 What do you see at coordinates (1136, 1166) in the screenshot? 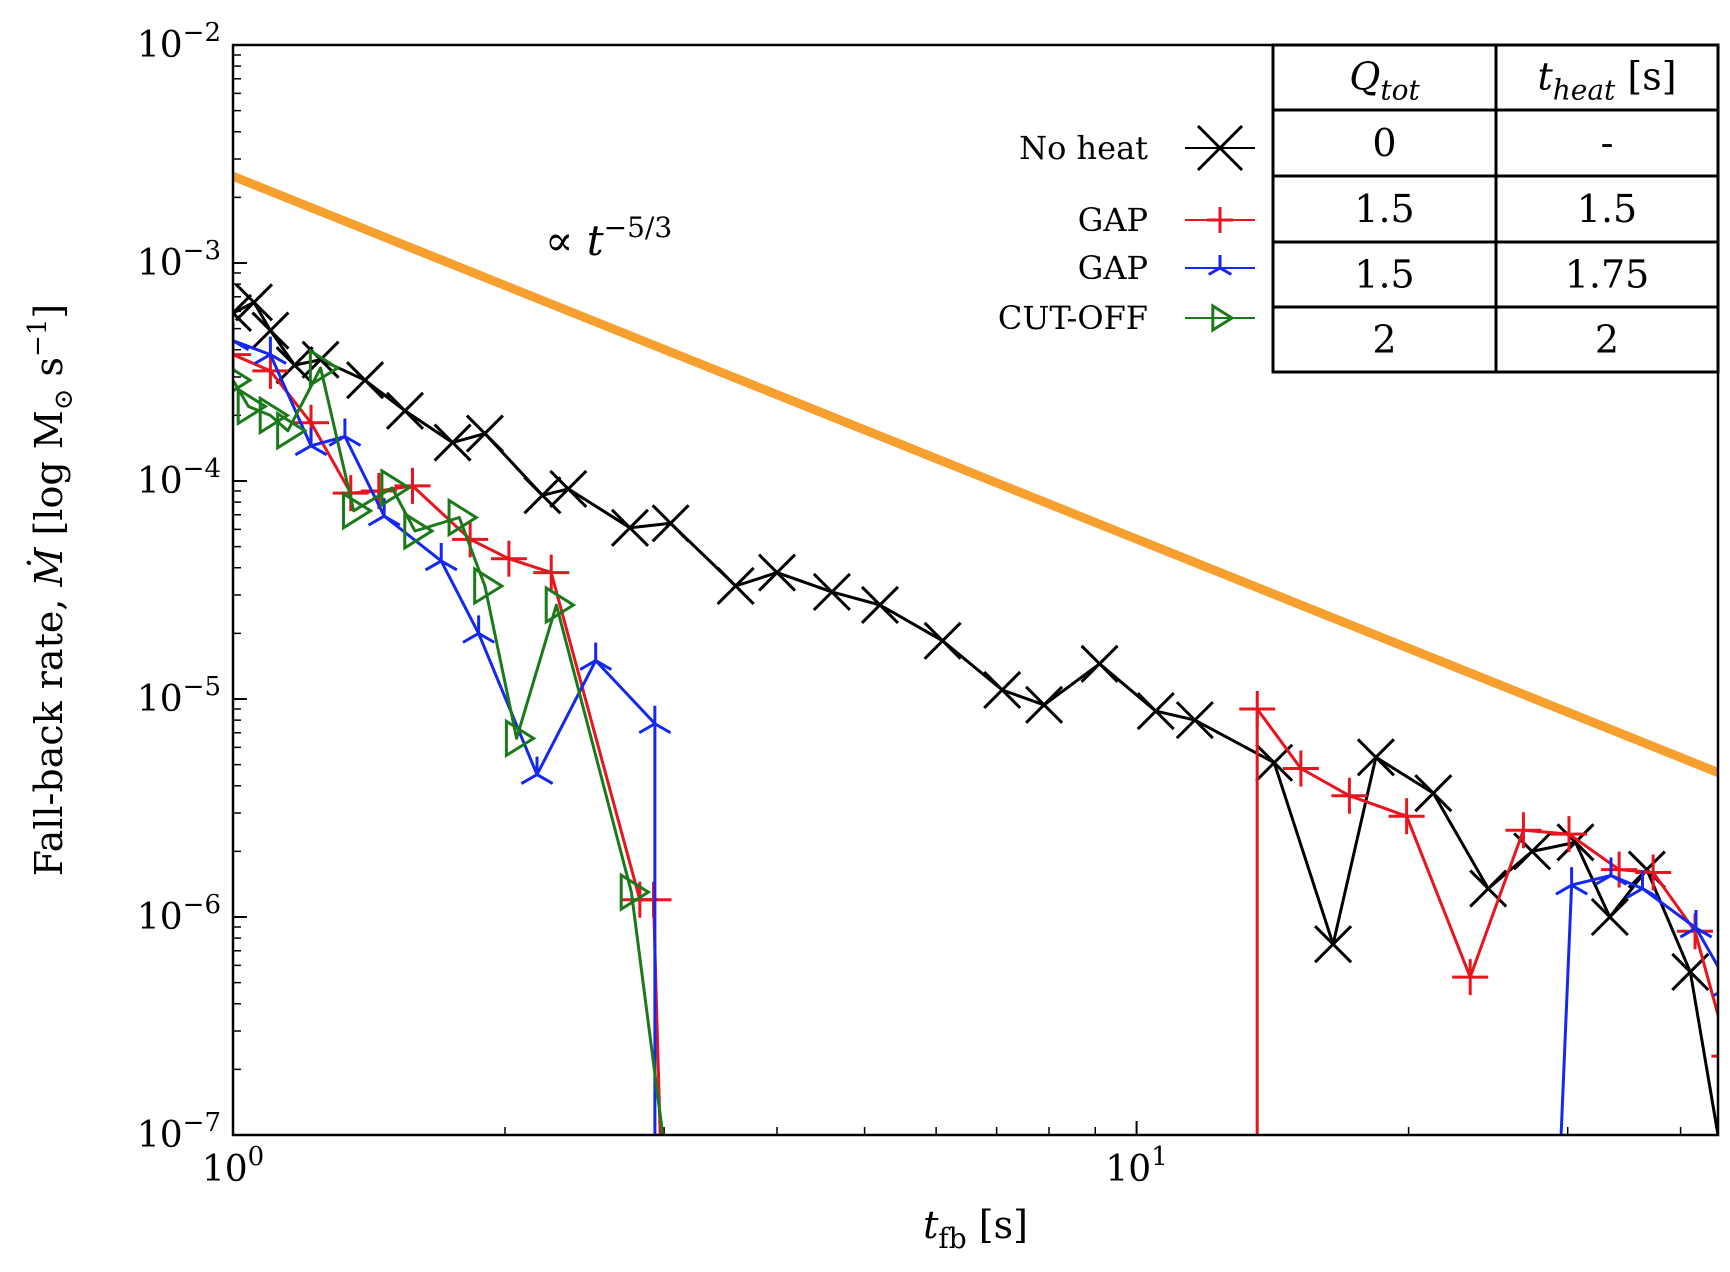
I see `x-tick-label: 10¹` at bounding box center [1136, 1166].